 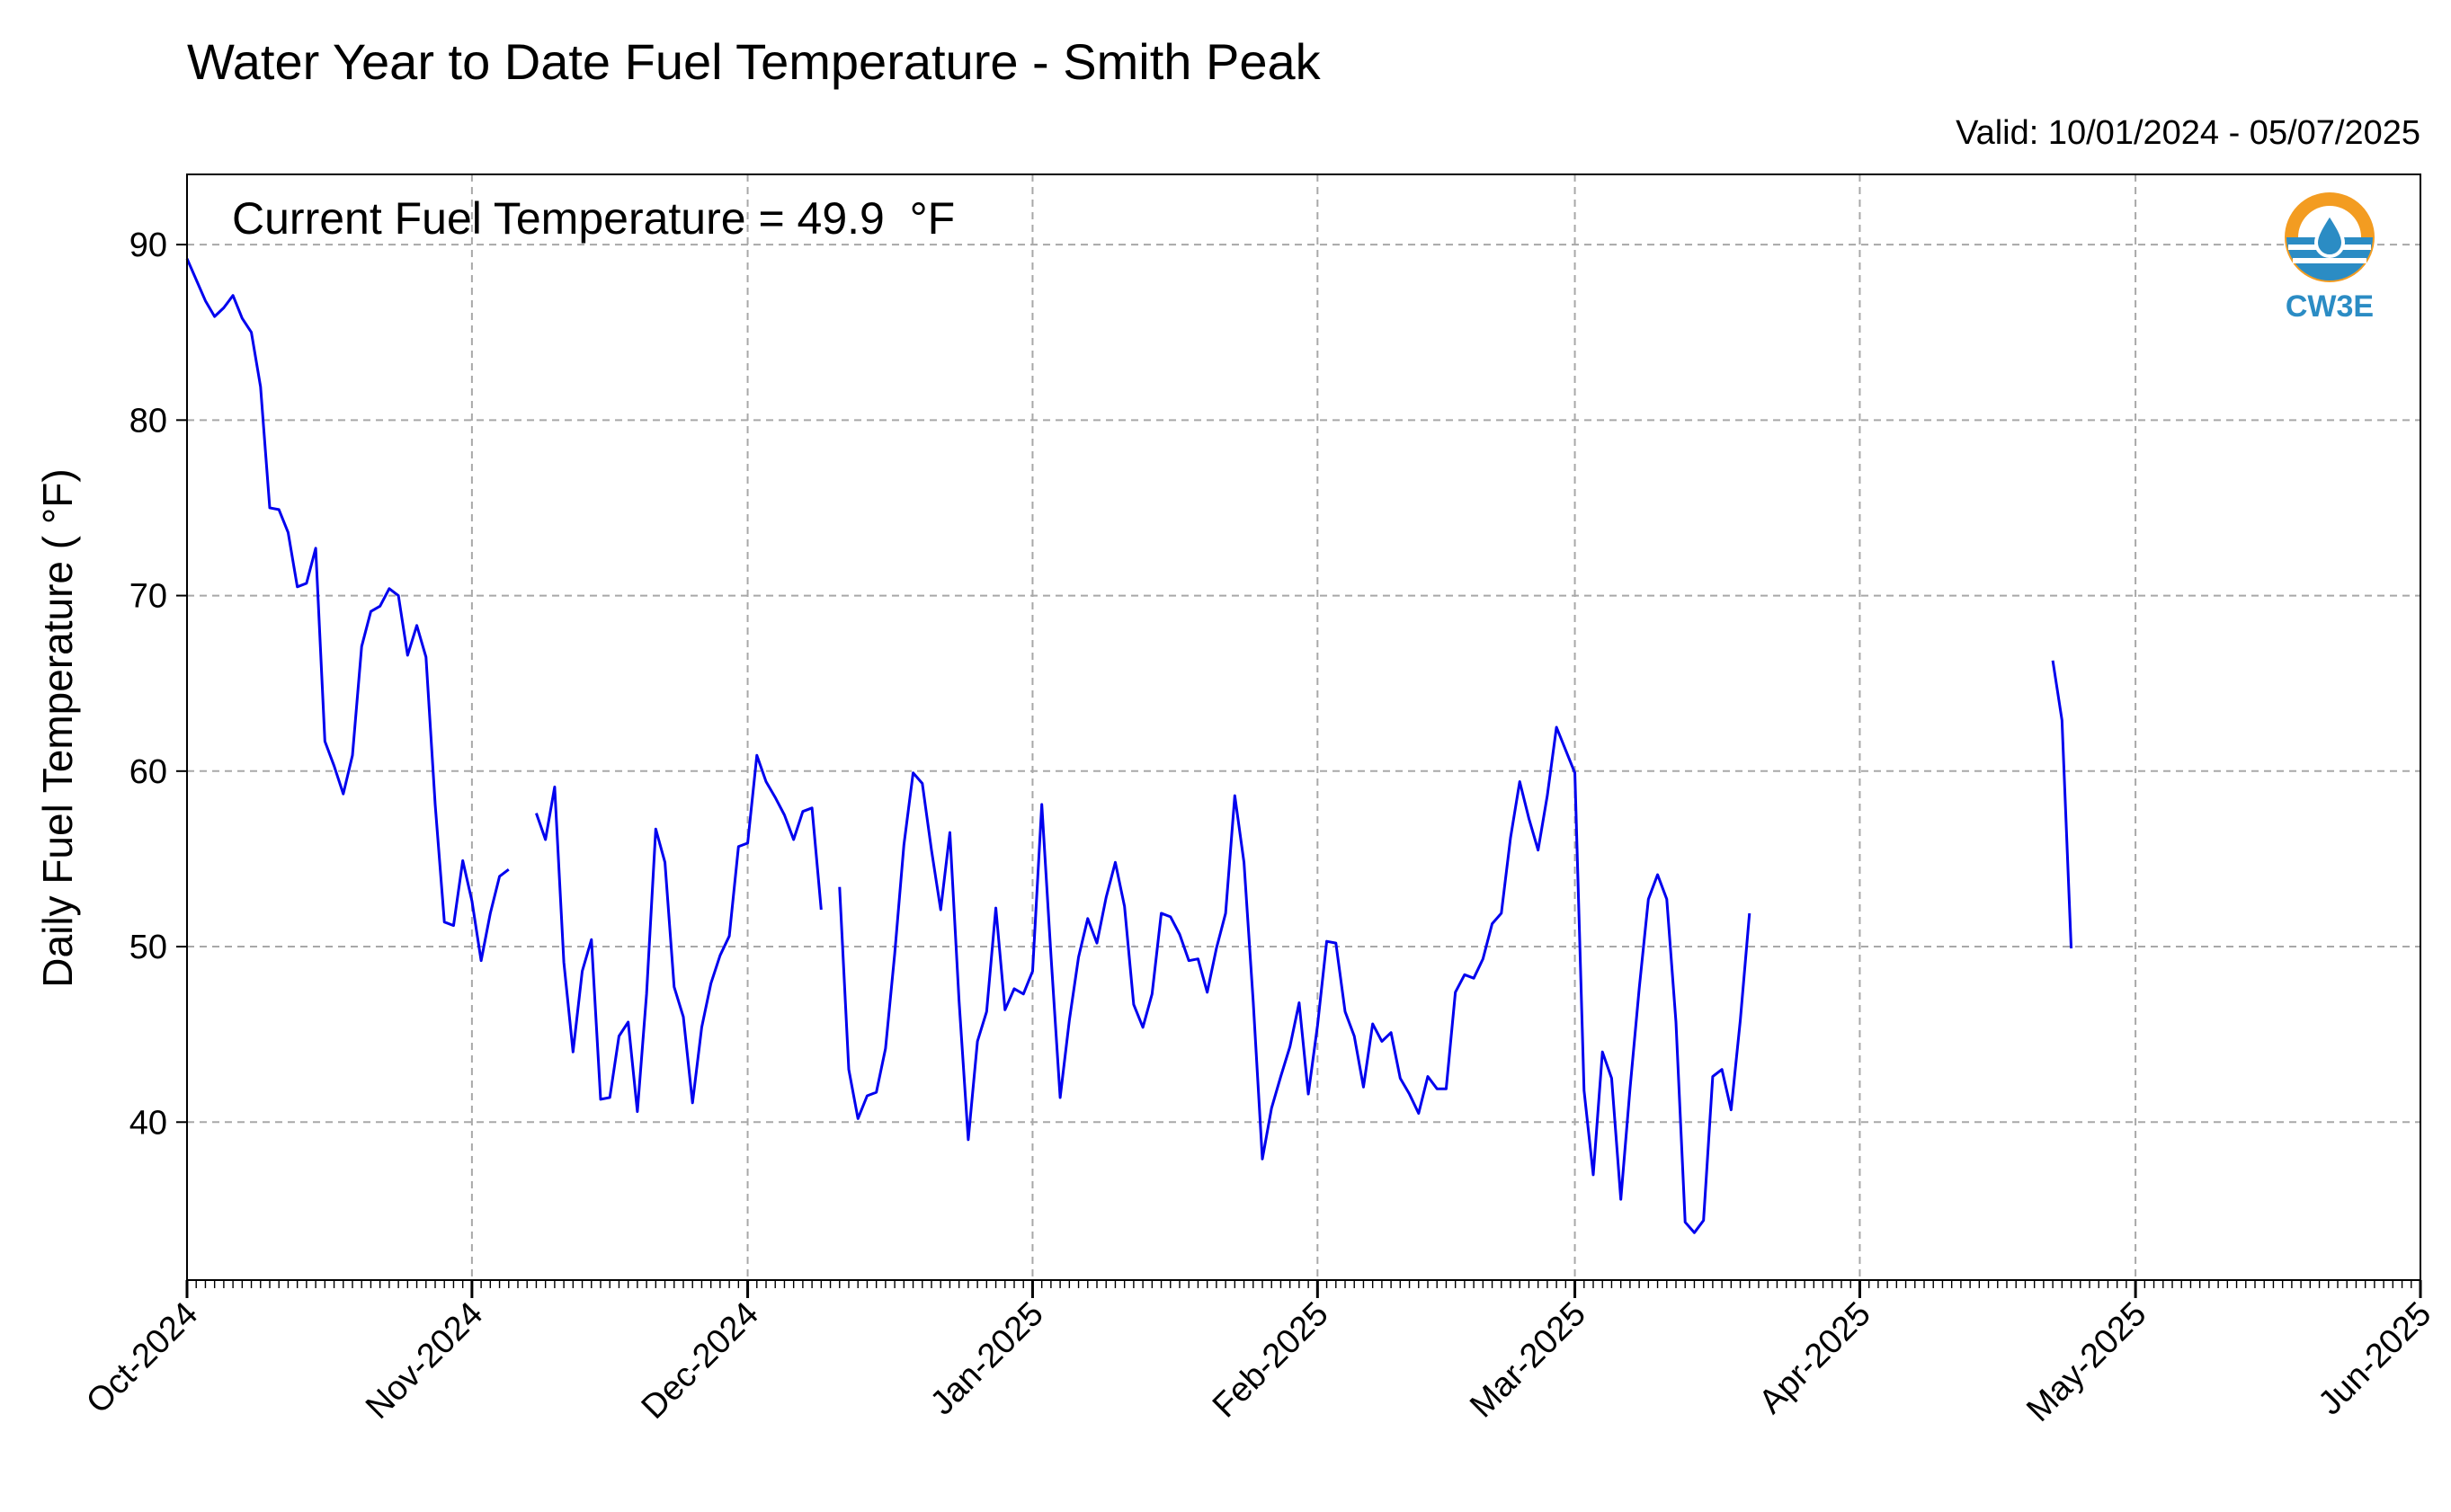 I want to click on cw3e-logo-text: CW3E, so click(x=2330, y=306).